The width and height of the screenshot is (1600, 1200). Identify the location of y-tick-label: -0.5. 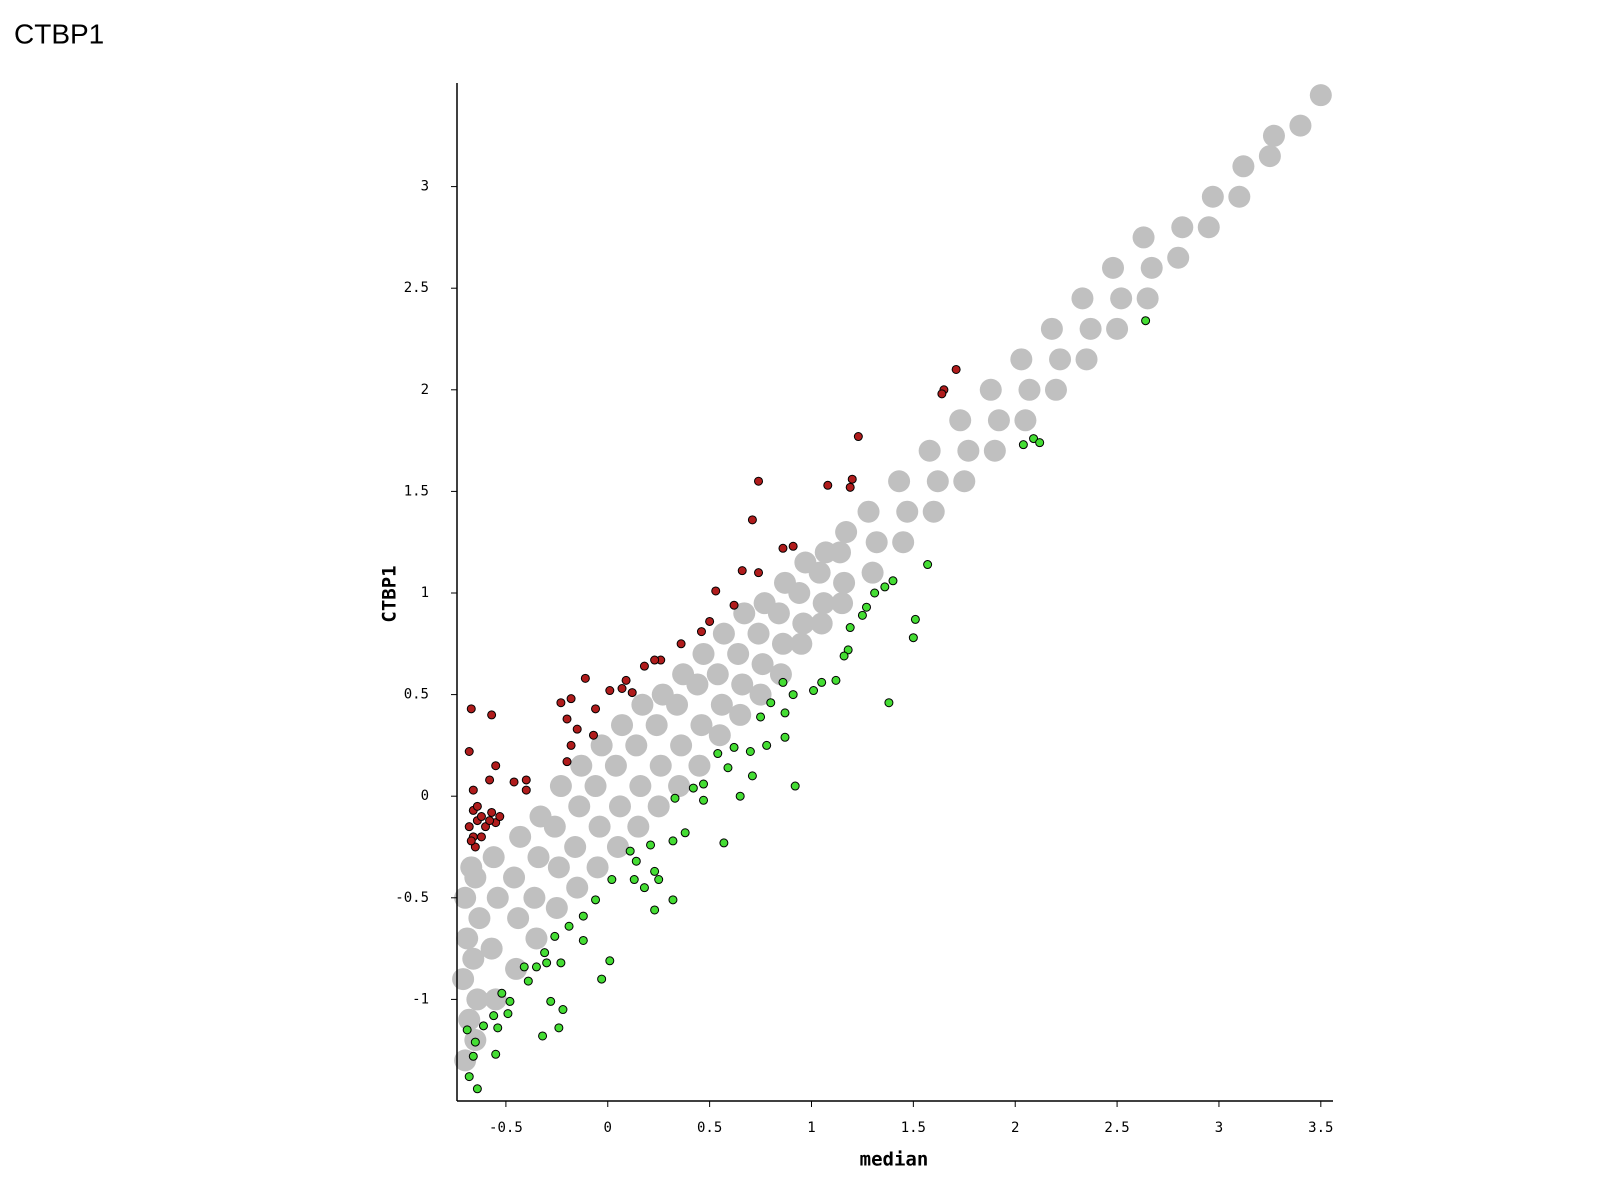
(412, 898).